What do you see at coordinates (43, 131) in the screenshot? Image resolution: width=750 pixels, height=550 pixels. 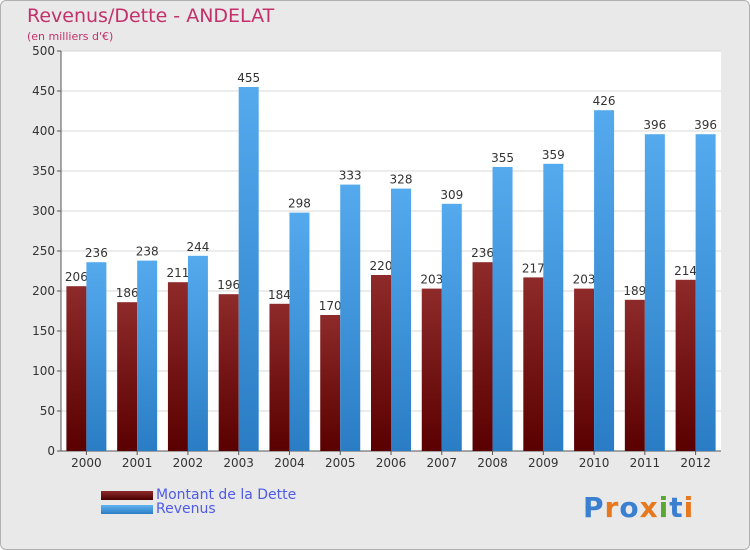 I see `y-tick-label: 400` at bounding box center [43, 131].